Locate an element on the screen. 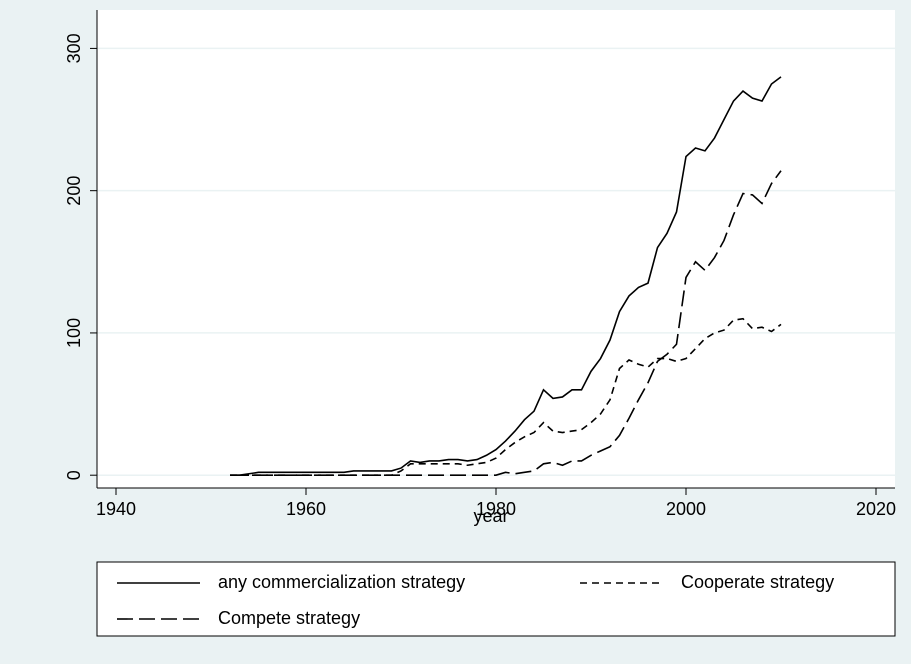  y-tick-label: 300 is located at coordinates (74, 48).